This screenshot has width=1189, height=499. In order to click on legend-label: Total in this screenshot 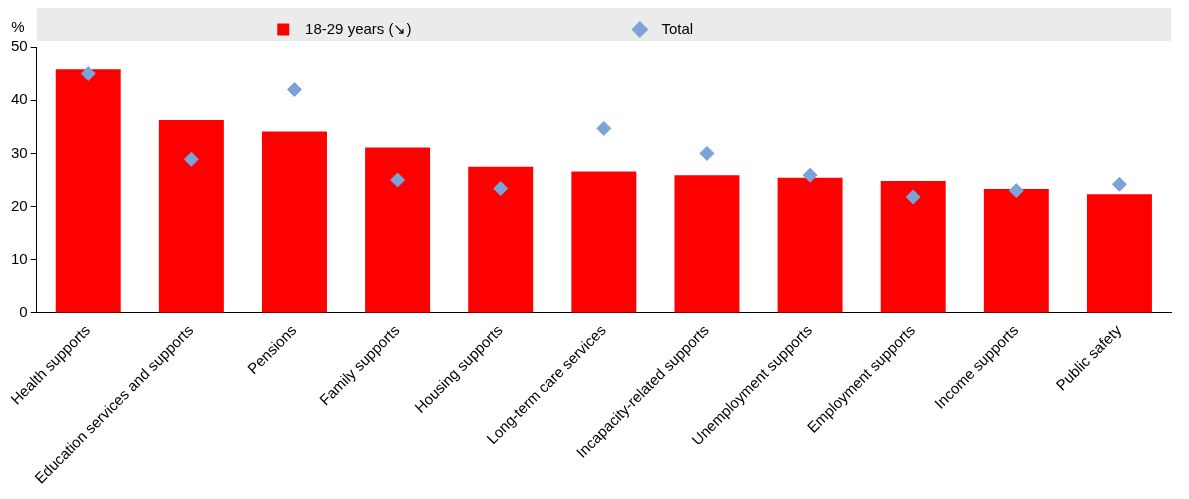, I will do `click(777, 28)`.